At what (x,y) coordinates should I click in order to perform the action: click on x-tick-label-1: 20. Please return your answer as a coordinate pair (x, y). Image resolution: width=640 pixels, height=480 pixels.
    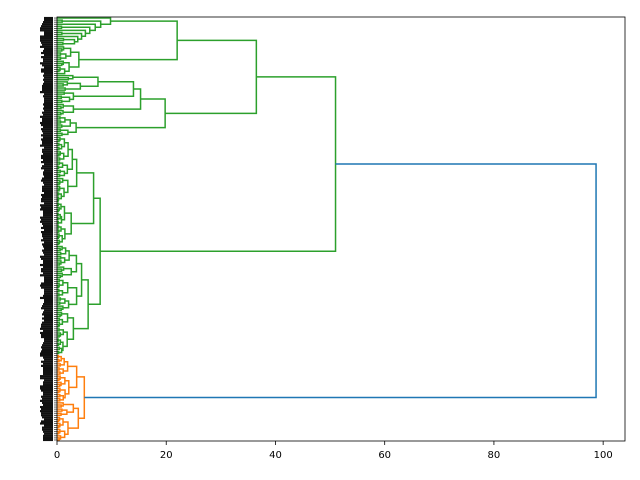
    Looking at the image, I should click on (166, 455).